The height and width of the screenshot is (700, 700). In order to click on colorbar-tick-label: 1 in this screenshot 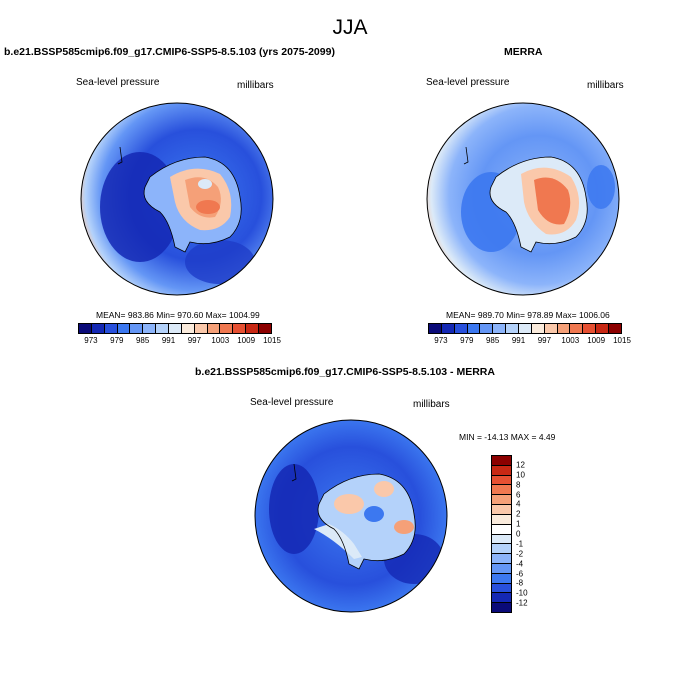, I will do `click(518, 524)`.